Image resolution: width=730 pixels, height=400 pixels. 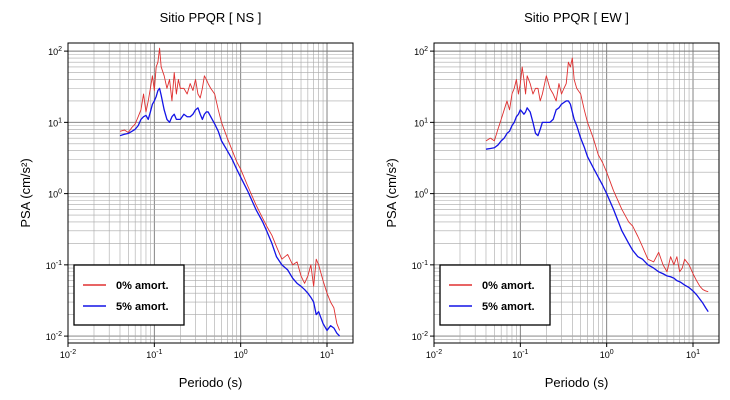 What do you see at coordinates (576, 17) in the screenshot?
I see `chart-title: Sitio PPQR [ EW ]` at bounding box center [576, 17].